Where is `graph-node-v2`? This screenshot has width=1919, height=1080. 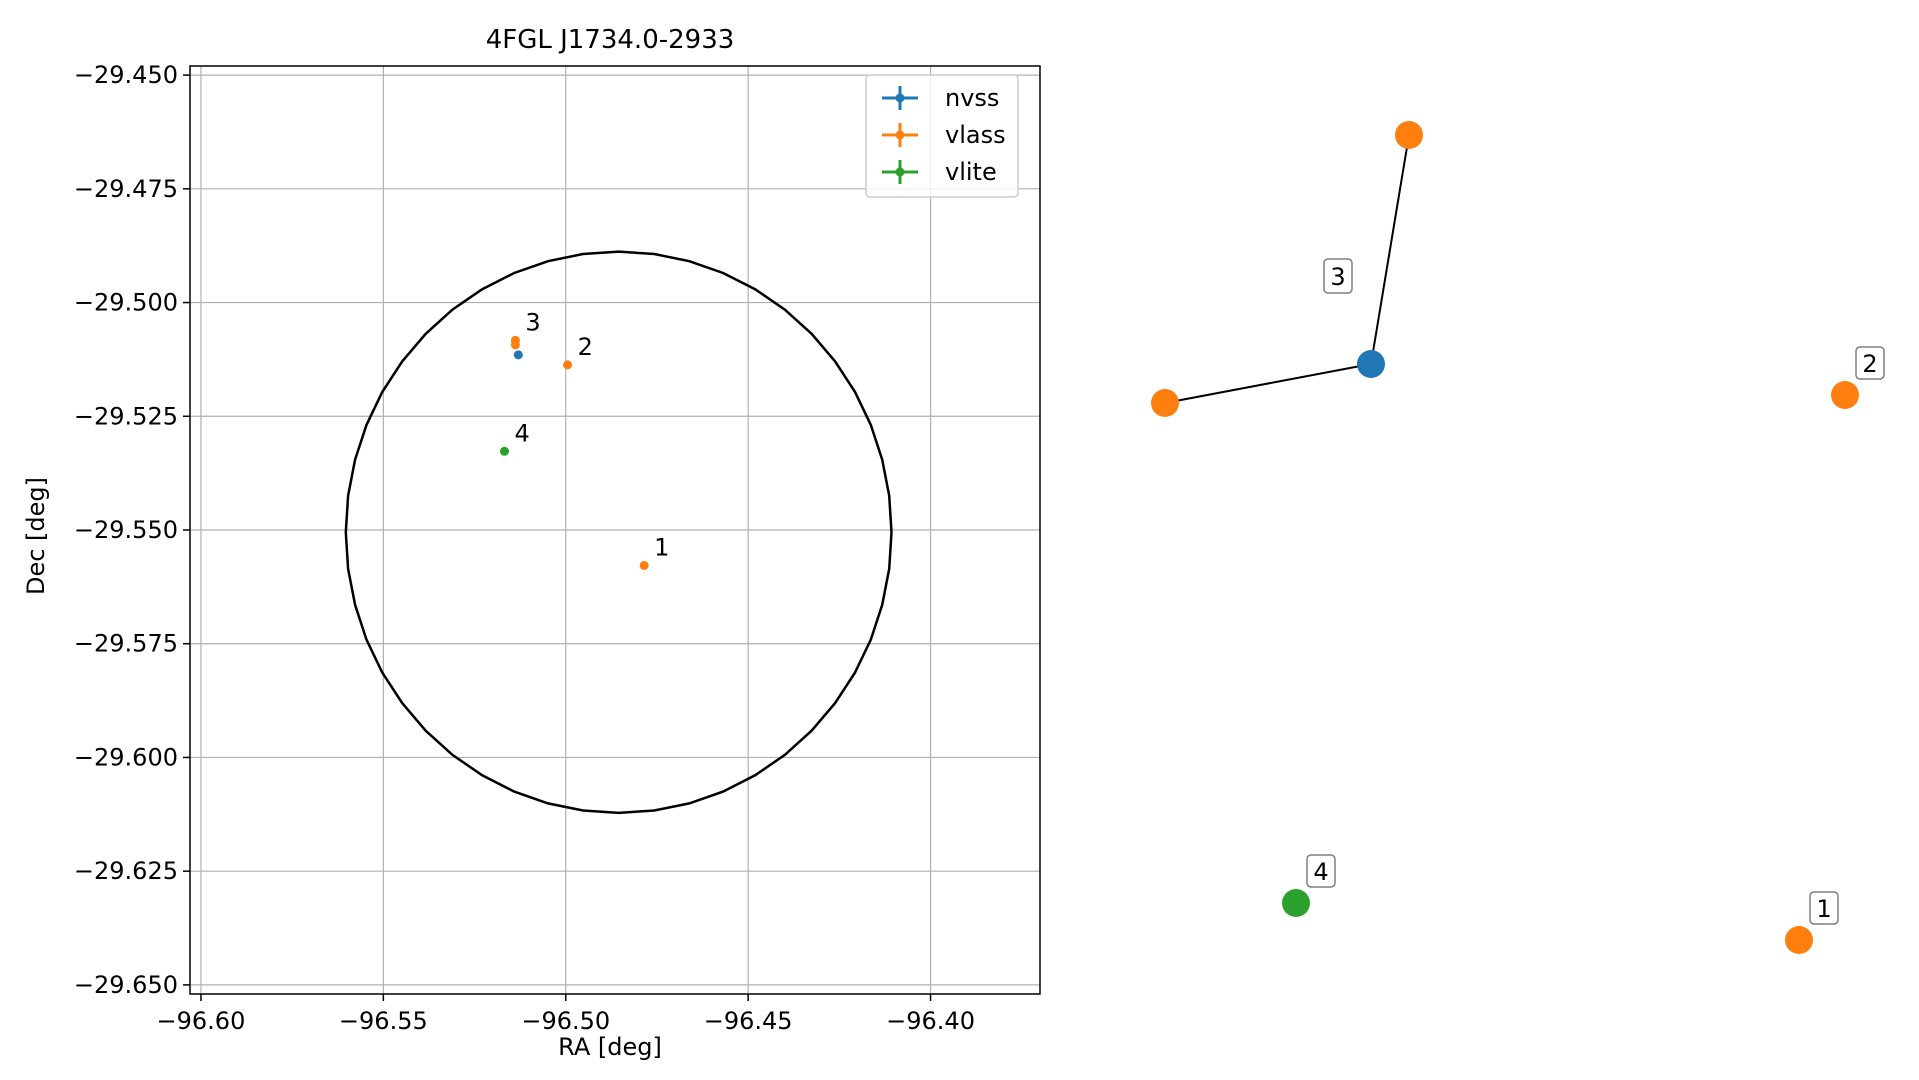
graph-node-v2 is located at coordinates (1845, 395).